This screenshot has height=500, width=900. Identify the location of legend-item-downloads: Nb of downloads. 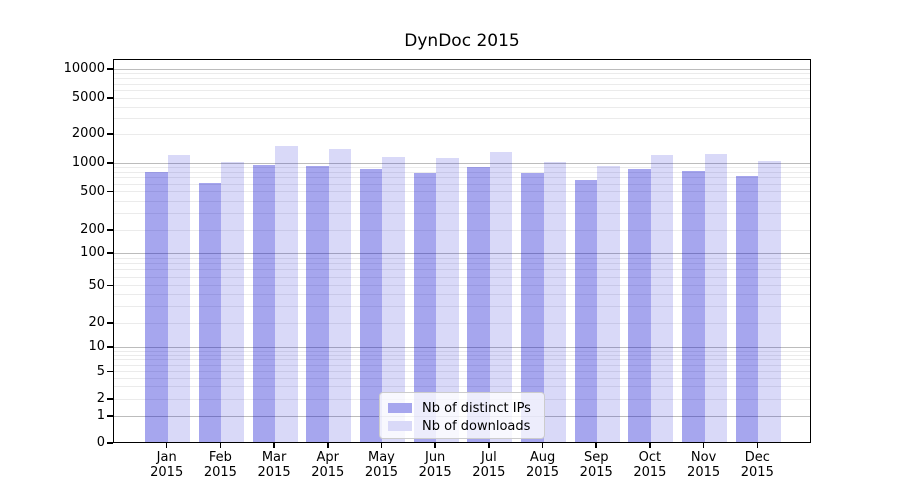
(462, 426).